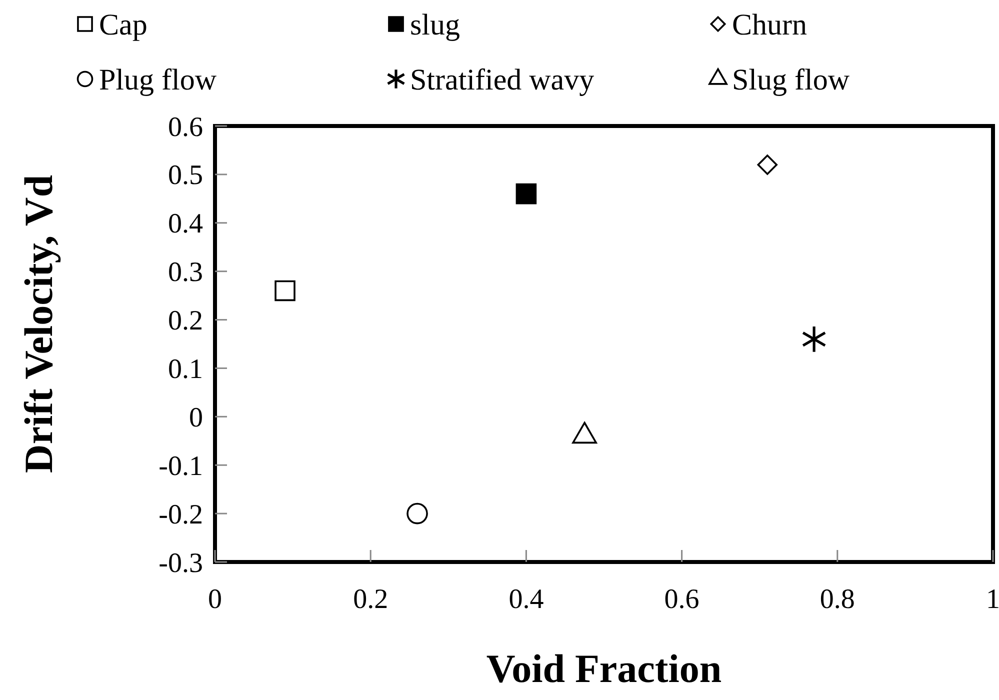 This screenshot has width=999, height=700. I want to click on y-tick-label: 0.3, so click(185, 272).